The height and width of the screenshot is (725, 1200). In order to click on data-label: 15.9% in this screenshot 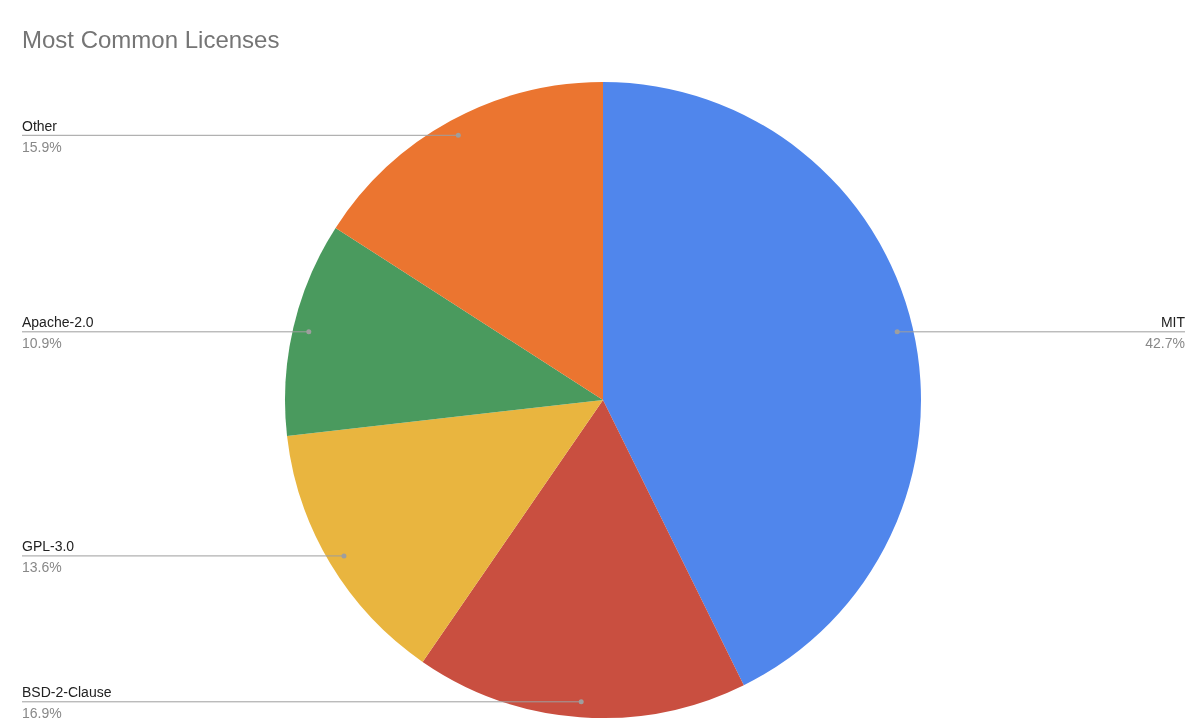, I will do `click(42, 146)`.